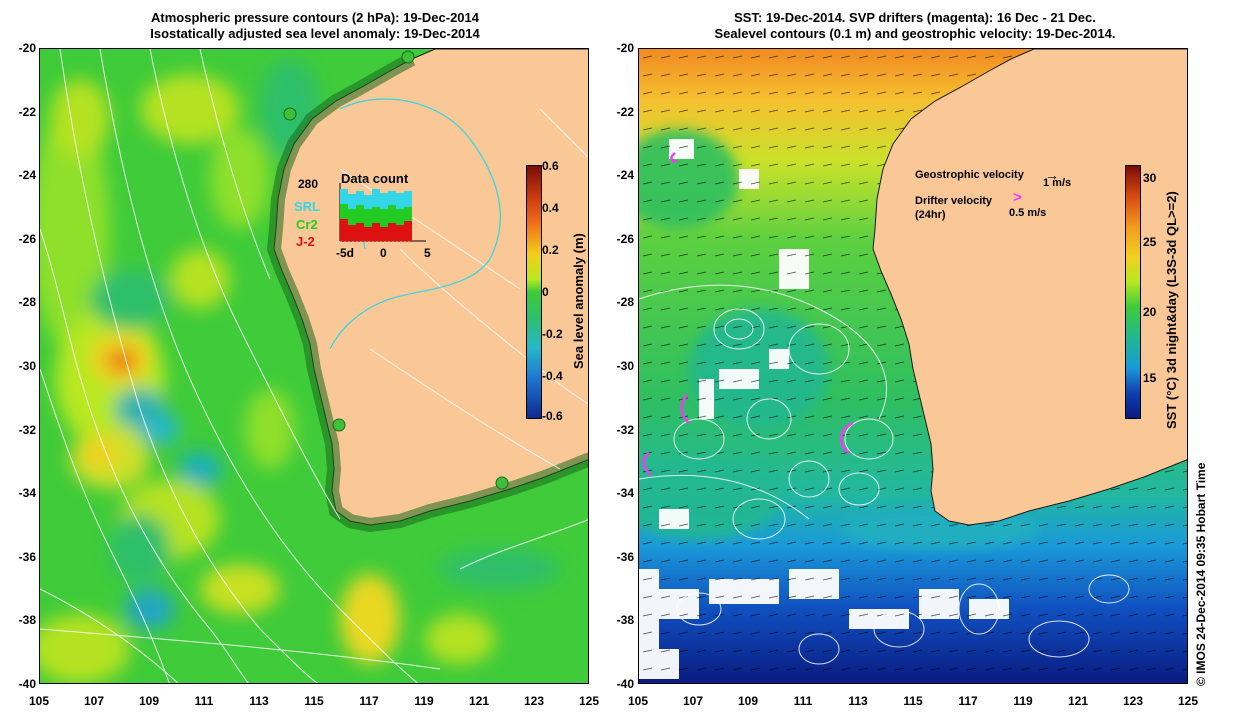 The height and width of the screenshot is (720, 1250). What do you see at coordinates (1017, 197) in the screenshot?
I see `drifter-arrow-icon: >` at bounding box center [1017, 197].